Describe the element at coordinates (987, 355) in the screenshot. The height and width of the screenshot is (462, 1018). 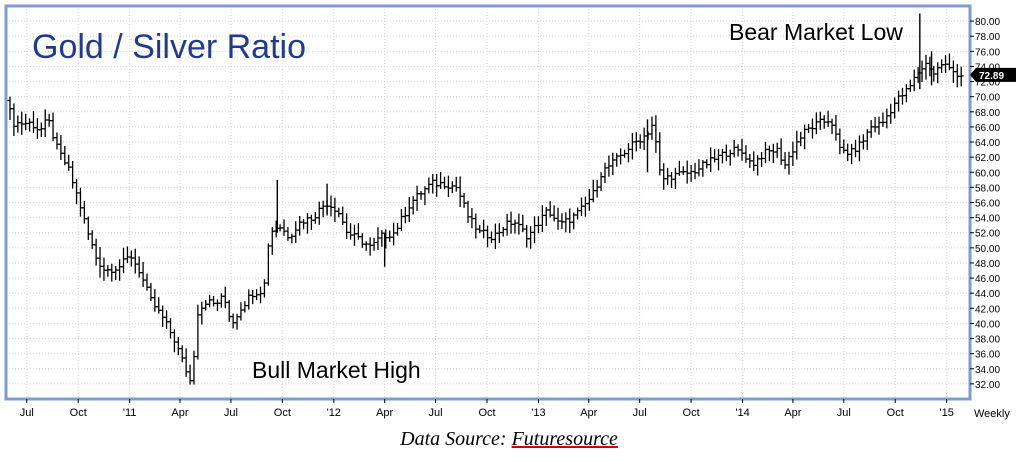
I see `y-tick-label: 36.00` at that location.